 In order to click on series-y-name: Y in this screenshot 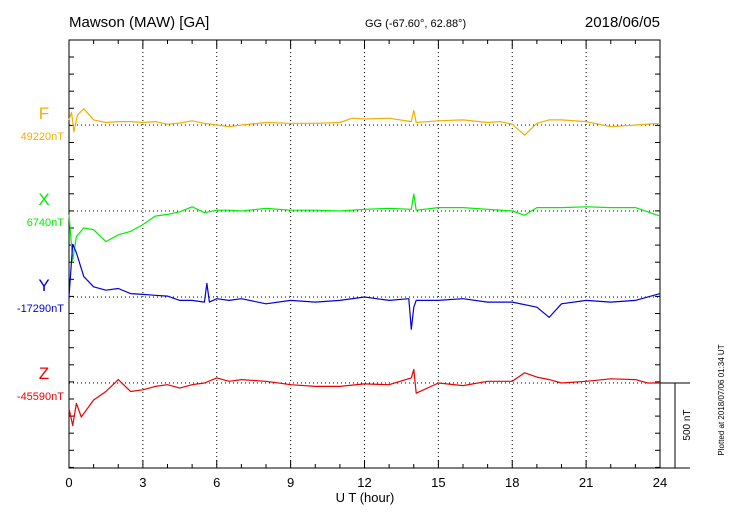, I will do `click(43, 285)`.